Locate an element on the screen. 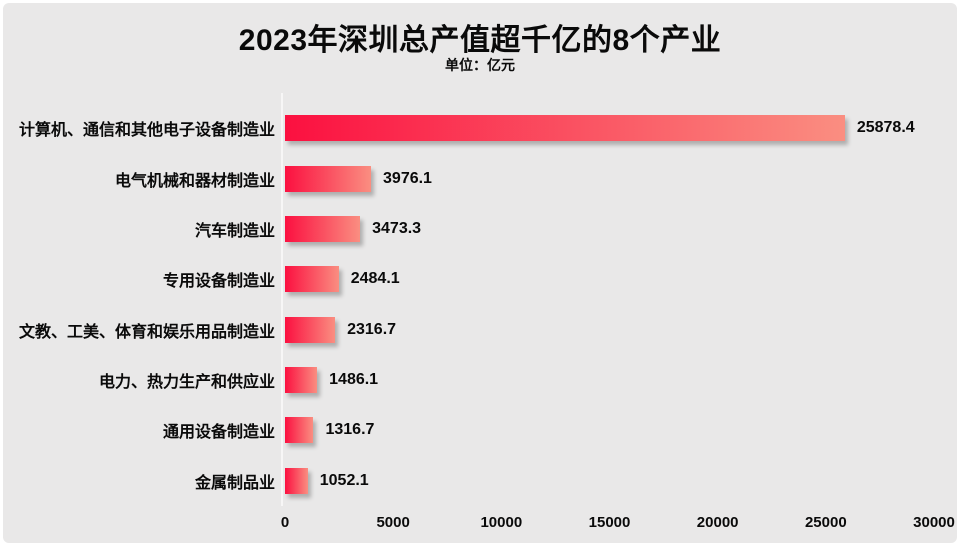  category-label: 电力、热力生产和供应业 is located at coordinates (186, 383).